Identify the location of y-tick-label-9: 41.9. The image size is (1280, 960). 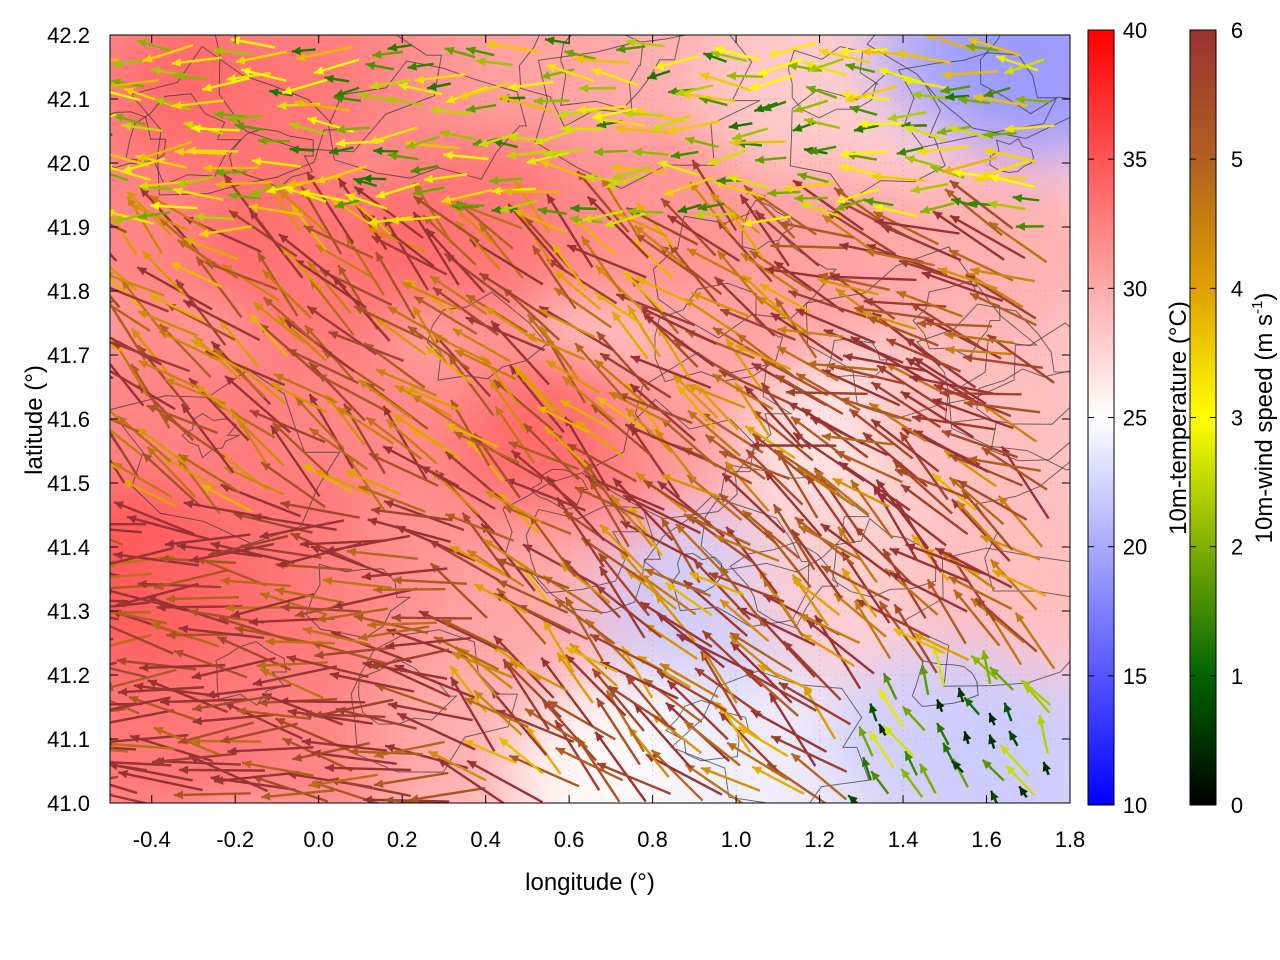
(68, 227).